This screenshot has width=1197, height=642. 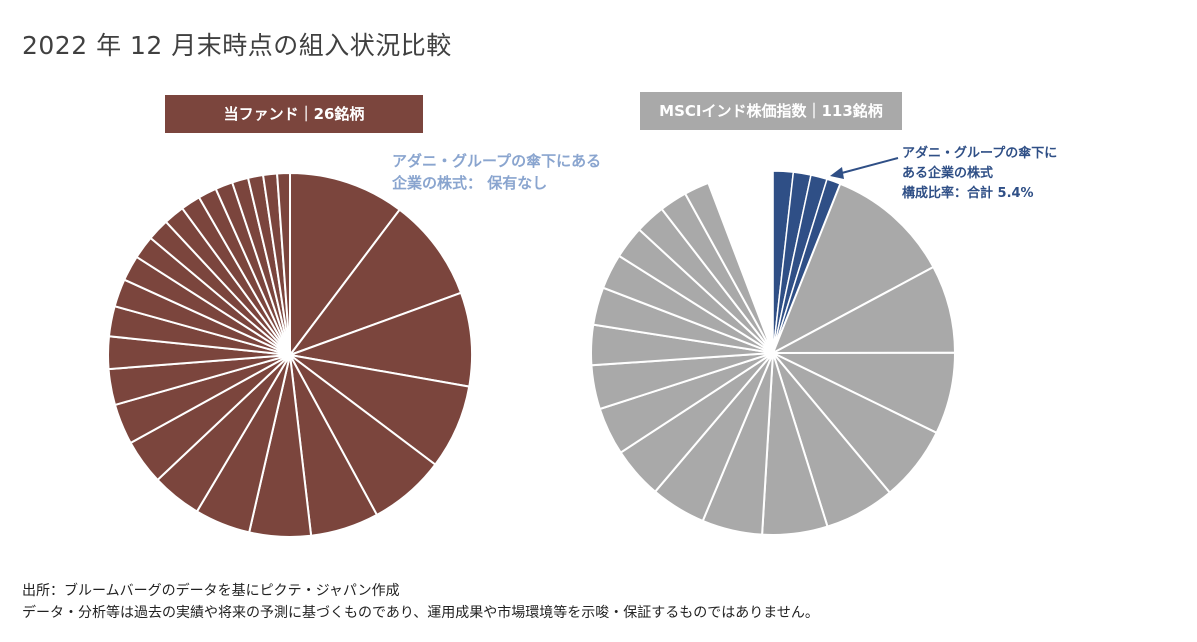 I want to click on fund-pie-label: 当ファンド｜26銘柄, so click(x=294, y=114).